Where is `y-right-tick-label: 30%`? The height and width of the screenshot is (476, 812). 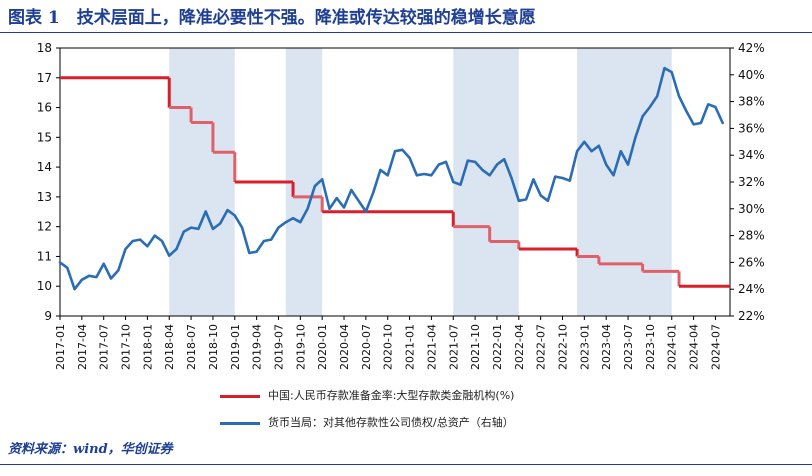 y-right-tick-label: 30% is located at coordinates (751, 209).